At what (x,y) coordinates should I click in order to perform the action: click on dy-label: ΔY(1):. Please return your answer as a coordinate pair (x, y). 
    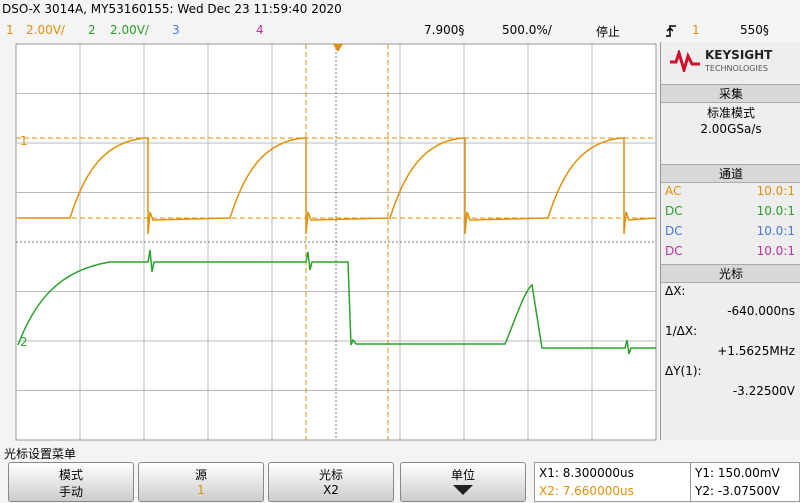
    Looking at the image, I should click on (683, 371).